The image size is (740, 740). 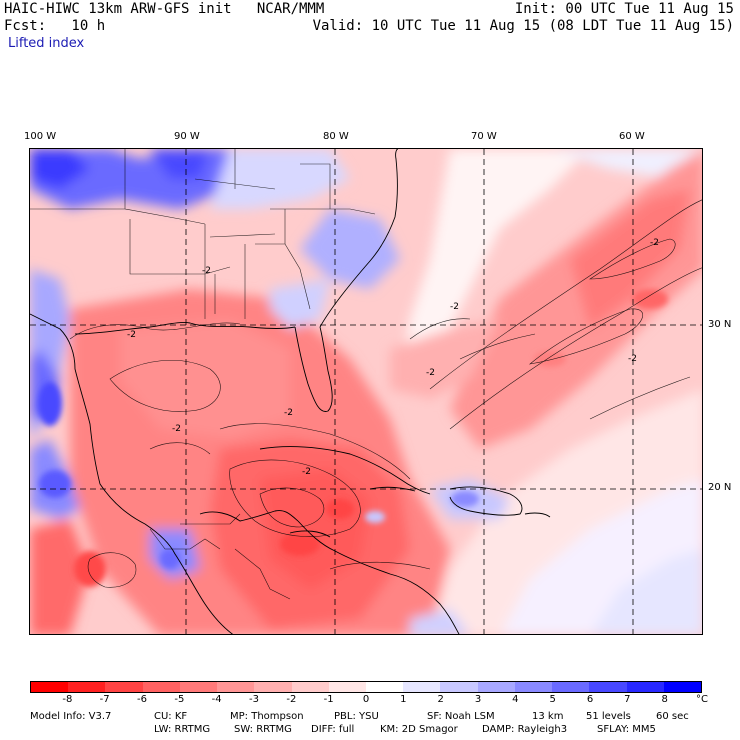 I want to click on model-info-res: 13 km, so click(x=548, y=716).